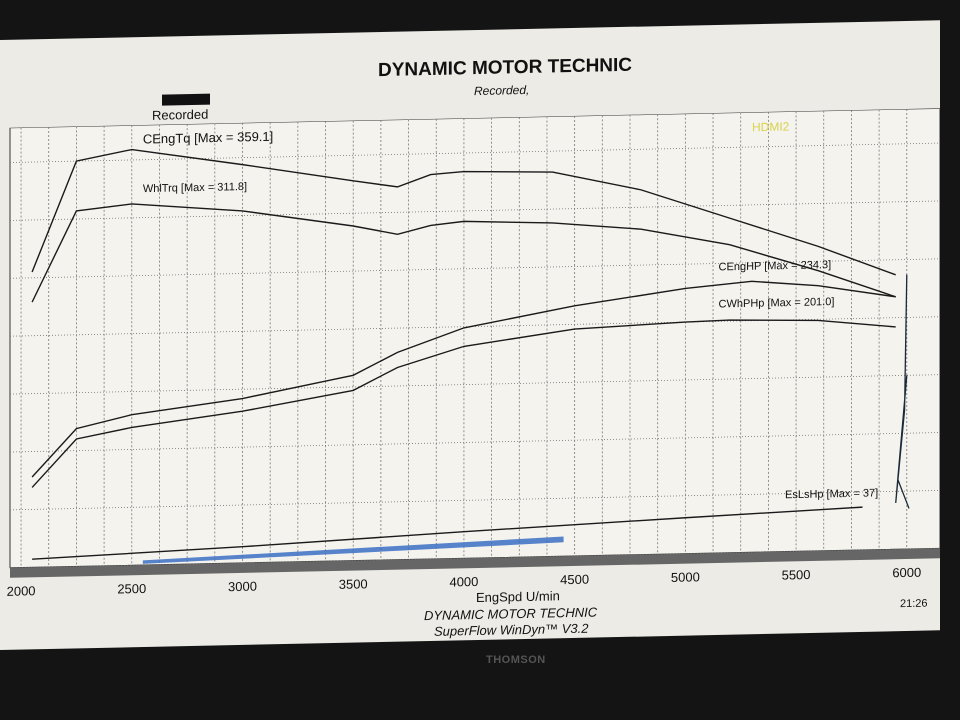  I want to click on x-tick-label: 2000, so click(21, 590).